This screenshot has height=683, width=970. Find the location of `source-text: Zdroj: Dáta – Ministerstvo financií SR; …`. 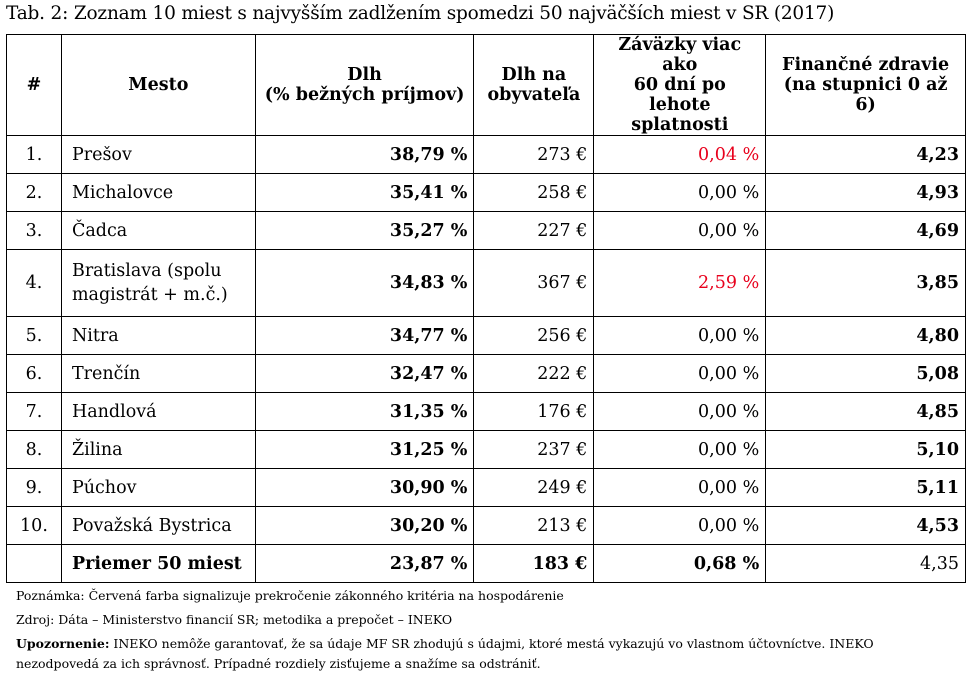

source-text: Zdroj: Dáta – Ministerstvo financií SR; … is located at coordinates (234, 619).